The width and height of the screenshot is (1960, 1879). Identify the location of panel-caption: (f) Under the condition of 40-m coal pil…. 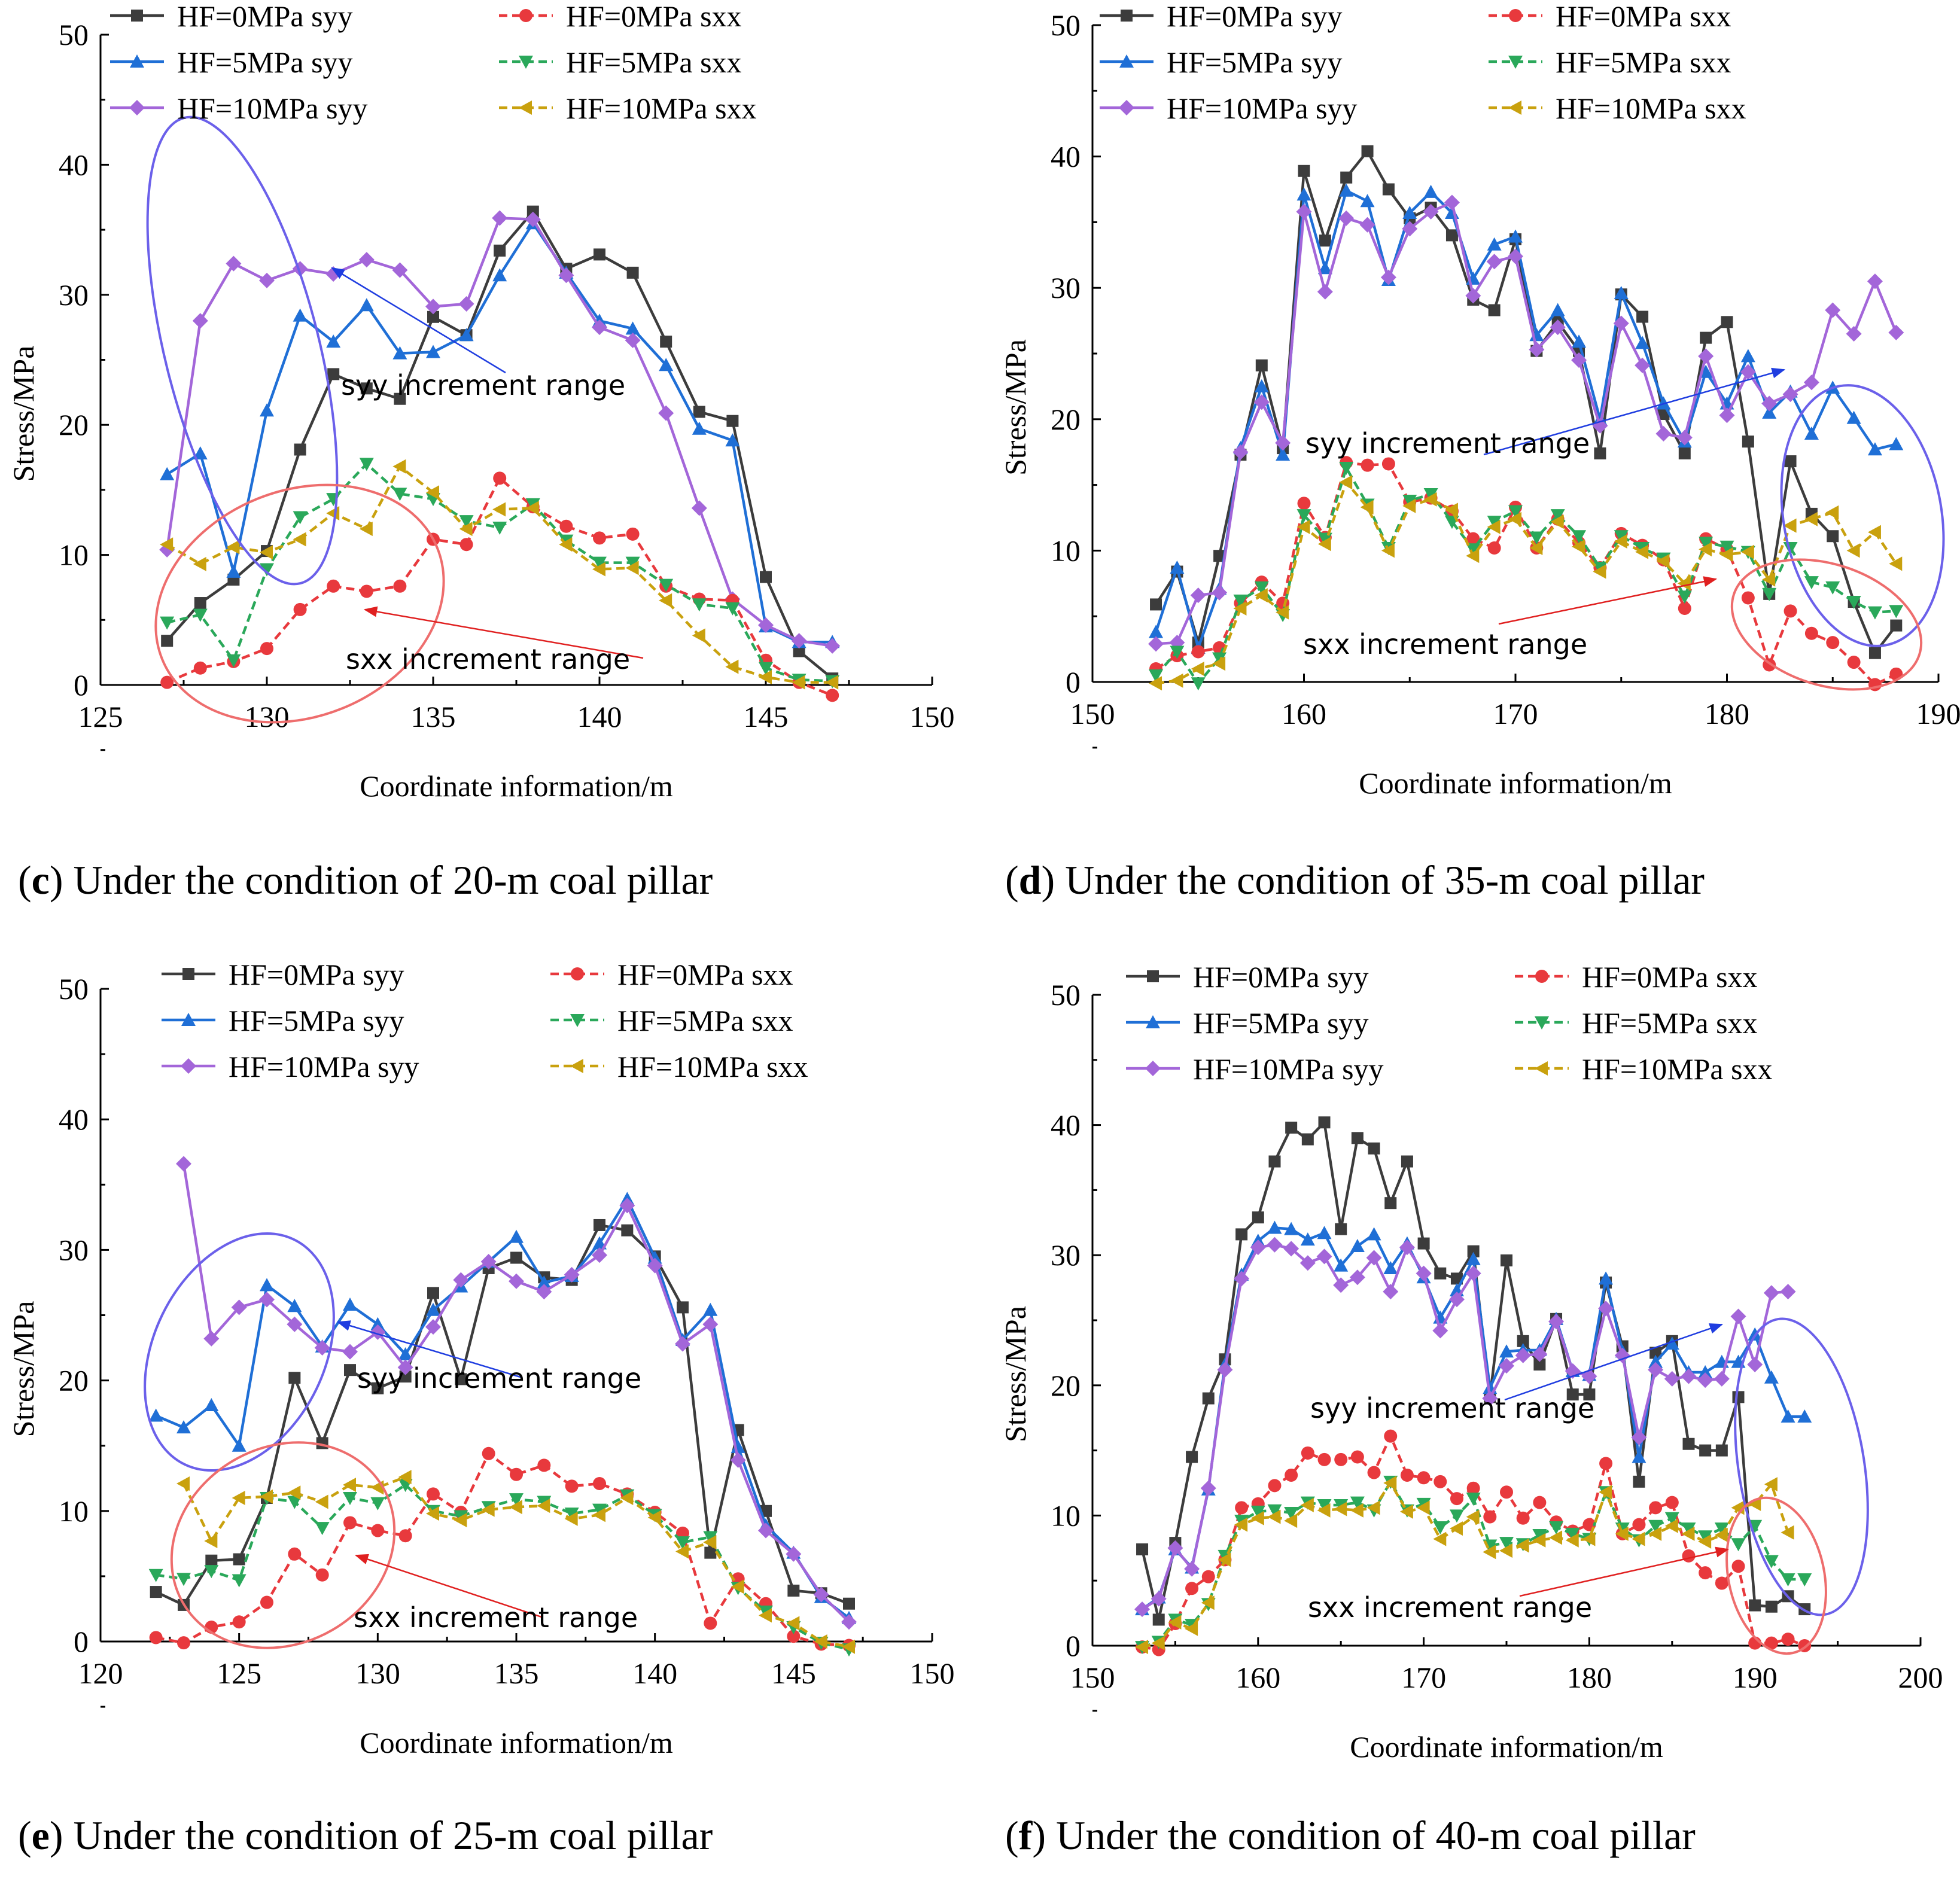
(1350, 1835).